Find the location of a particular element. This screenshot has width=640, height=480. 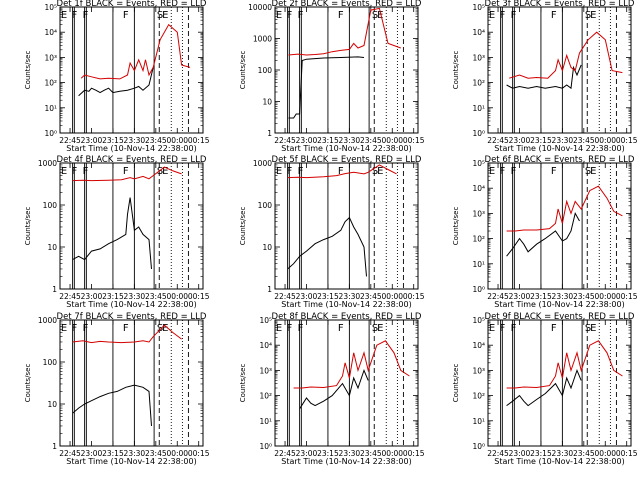

y-tick-label: 10² is located at coordinates (265, 396).